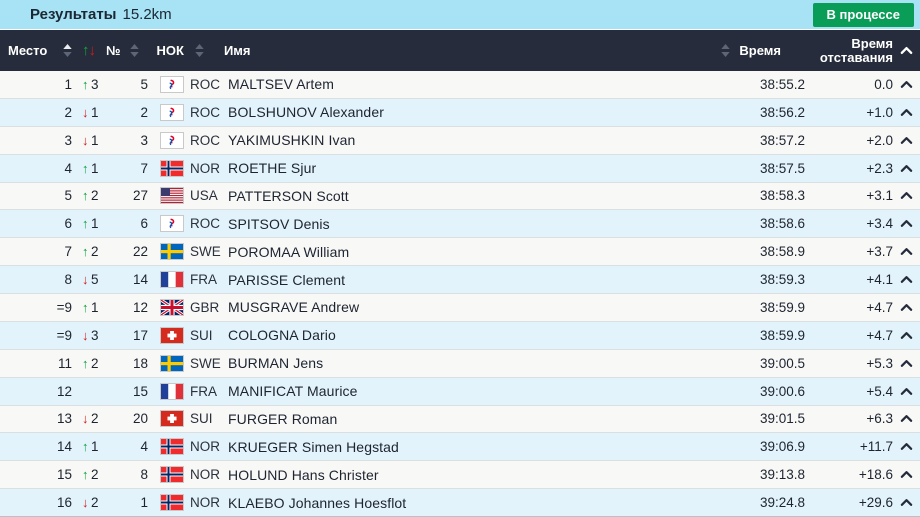  I want to click on noc-code: SWE, so click(205, 252).